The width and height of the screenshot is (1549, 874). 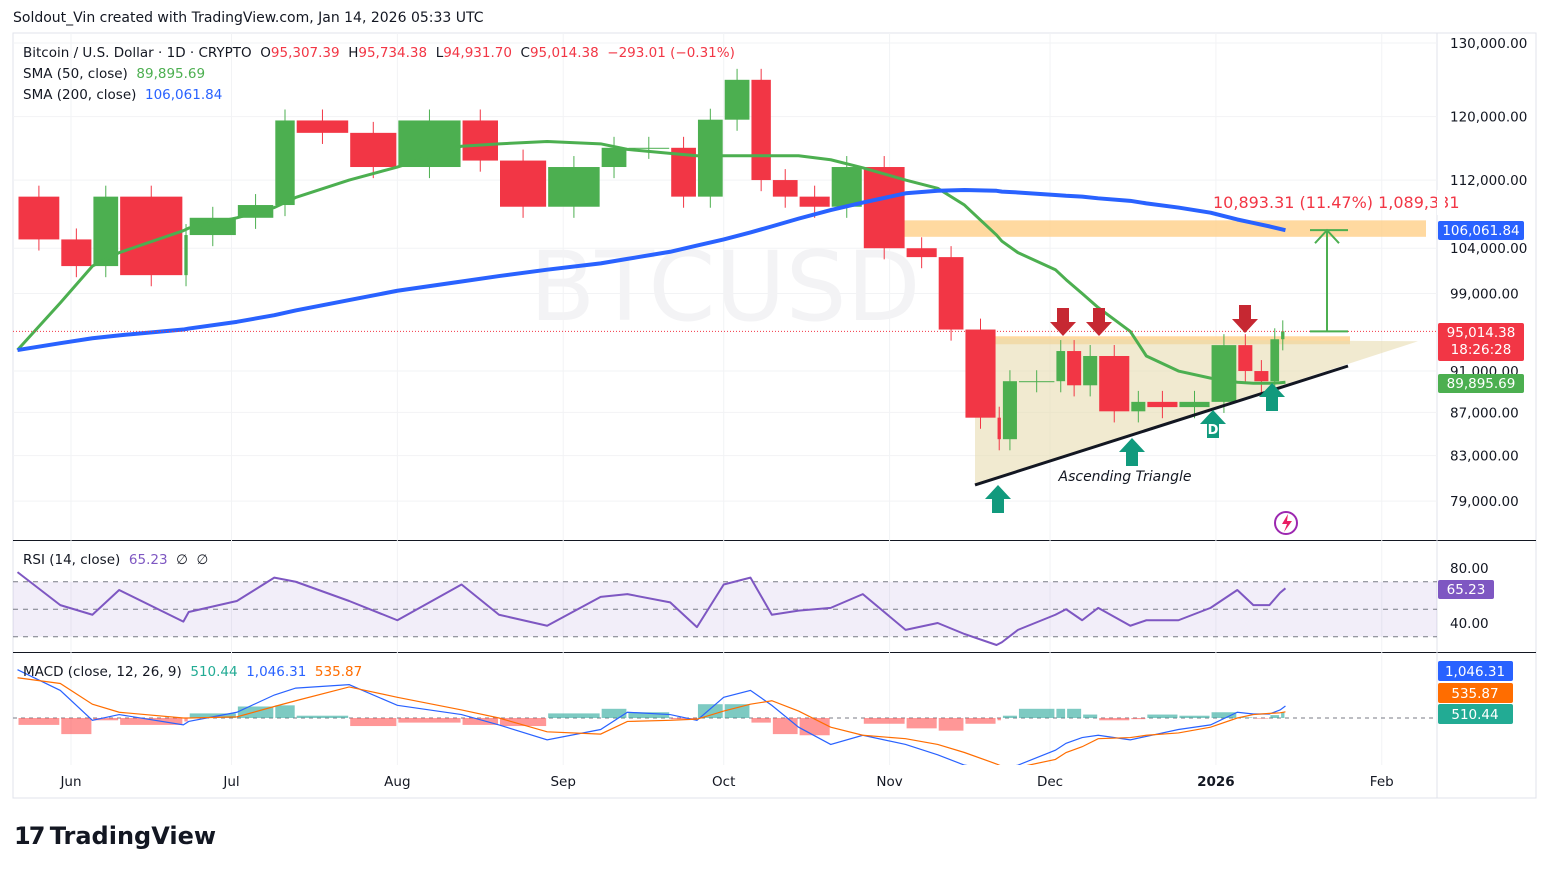 I want to click on measure-arrowhead-icon, so click(x=1327, y=236).